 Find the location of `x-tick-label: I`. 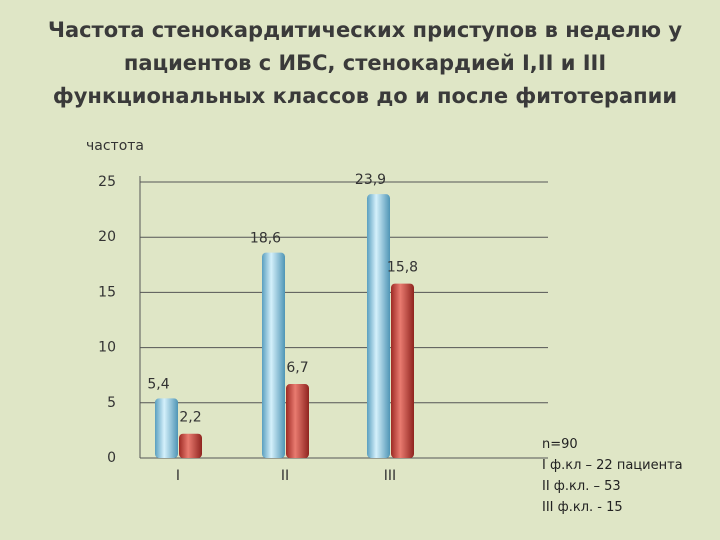

x-tick-label: I is located at coordinates (178, 476).